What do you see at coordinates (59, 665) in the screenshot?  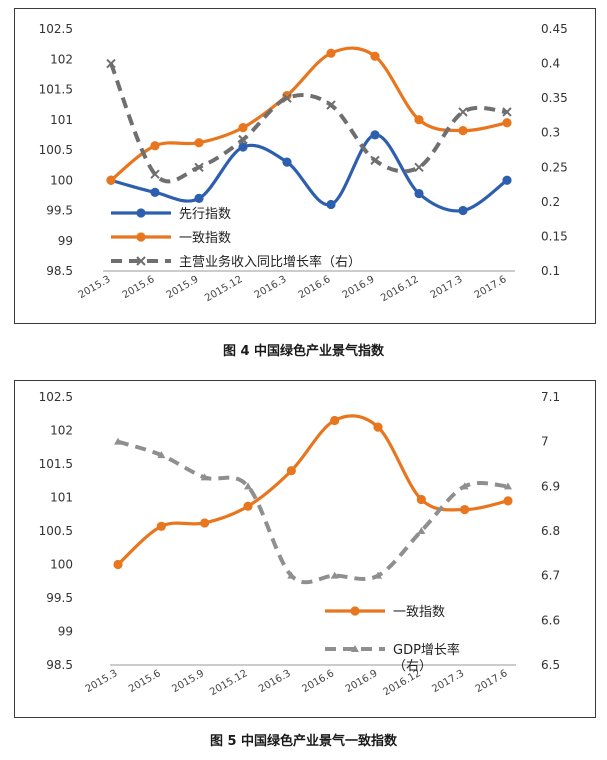 I see `left-axis-tick-label: 98.5` at bounding box center [59, 665].